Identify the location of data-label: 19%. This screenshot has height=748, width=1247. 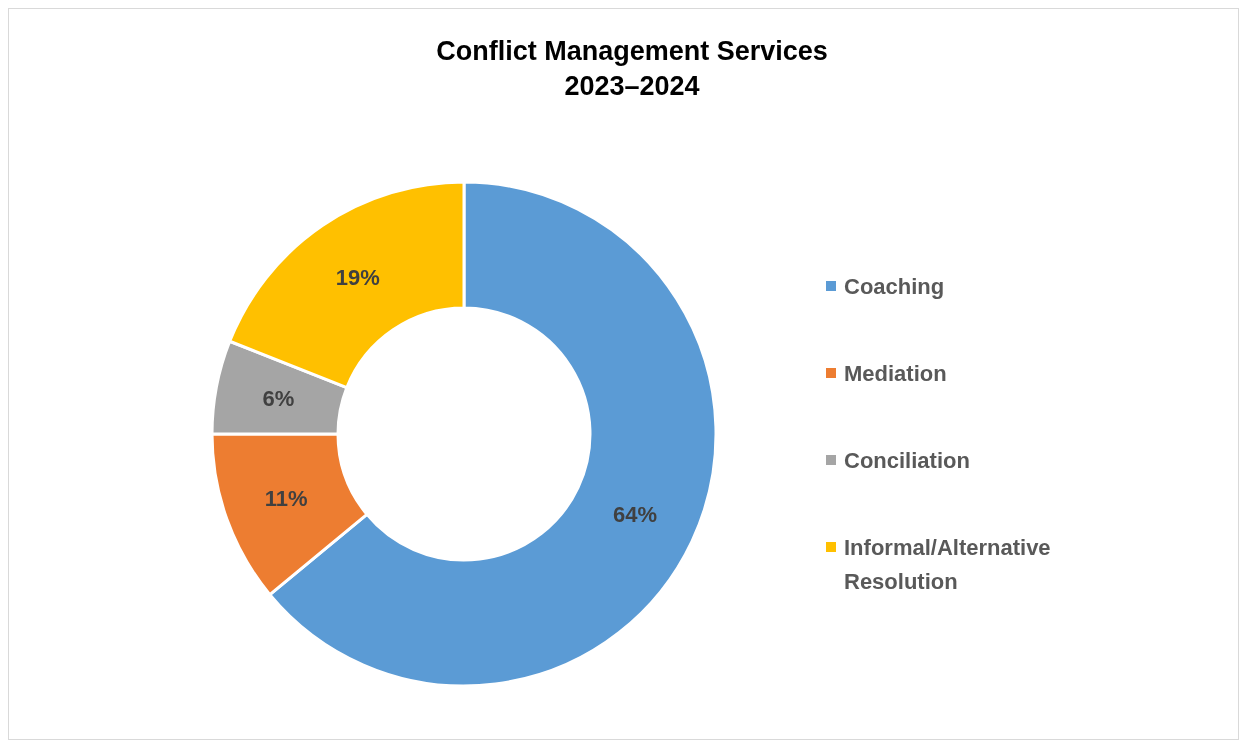
(357, 278).